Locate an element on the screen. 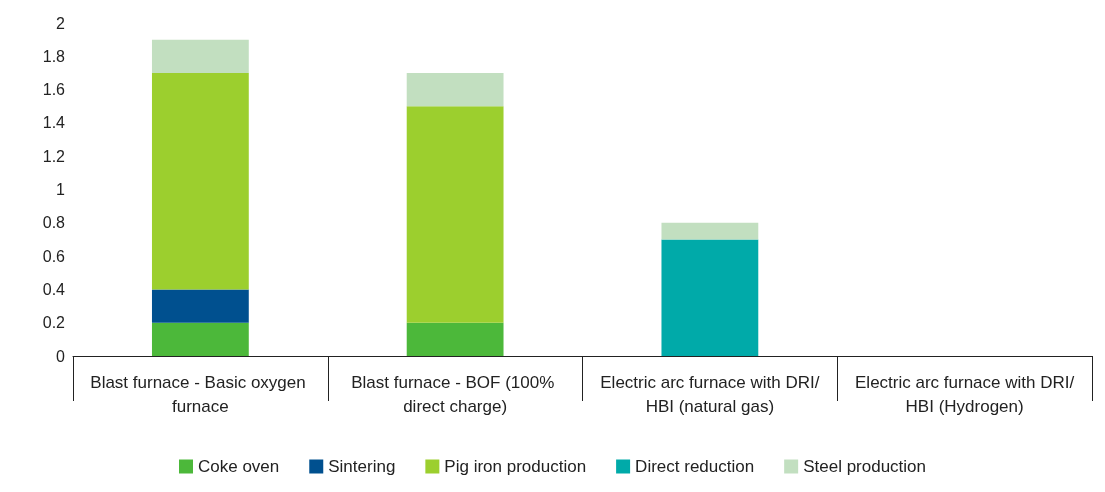 The height and width of the screenshot is (492, 1105). y-tick-label: 1.4 is located at coordinates (54, 123).